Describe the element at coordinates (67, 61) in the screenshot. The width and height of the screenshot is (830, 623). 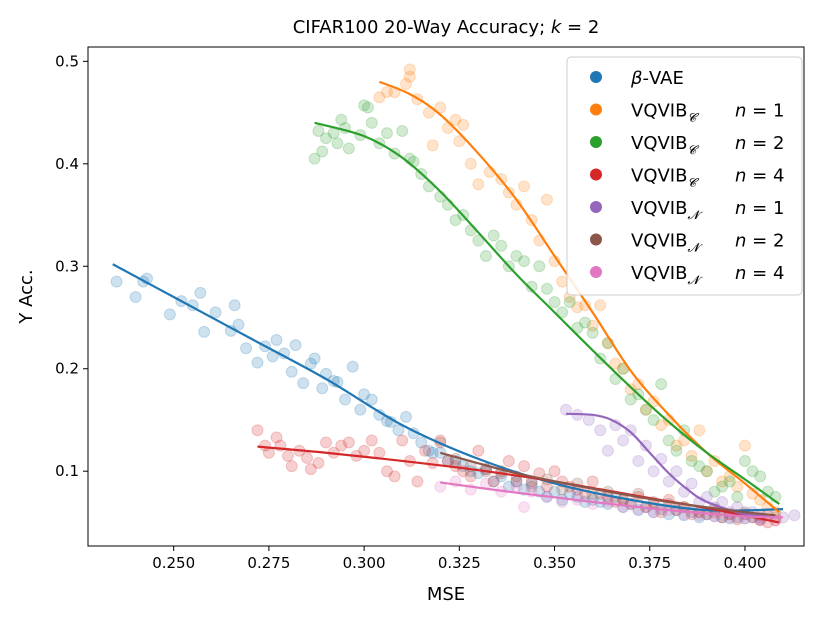
I see `y-tick-label: 0.5` at that location.